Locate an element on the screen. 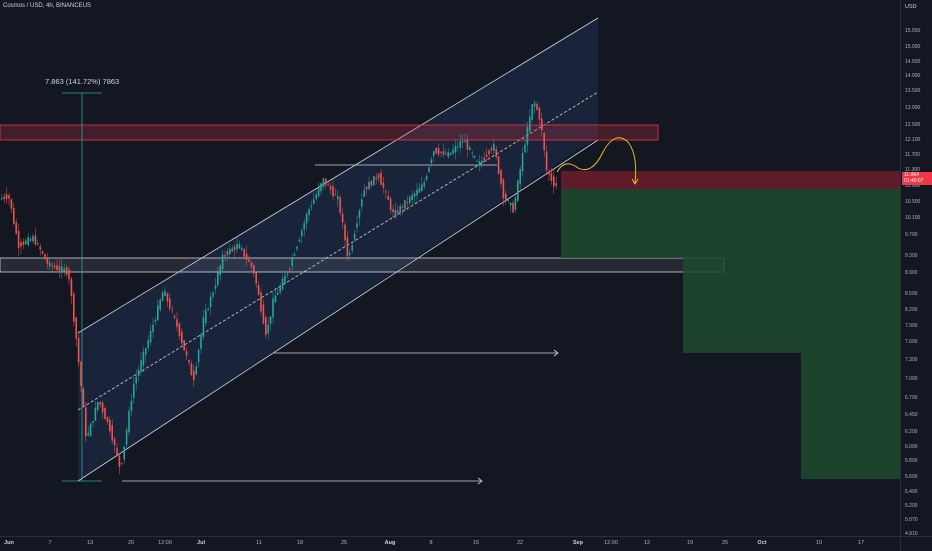  level-ray-7-4-arrow is located at coordinates (556, 353).